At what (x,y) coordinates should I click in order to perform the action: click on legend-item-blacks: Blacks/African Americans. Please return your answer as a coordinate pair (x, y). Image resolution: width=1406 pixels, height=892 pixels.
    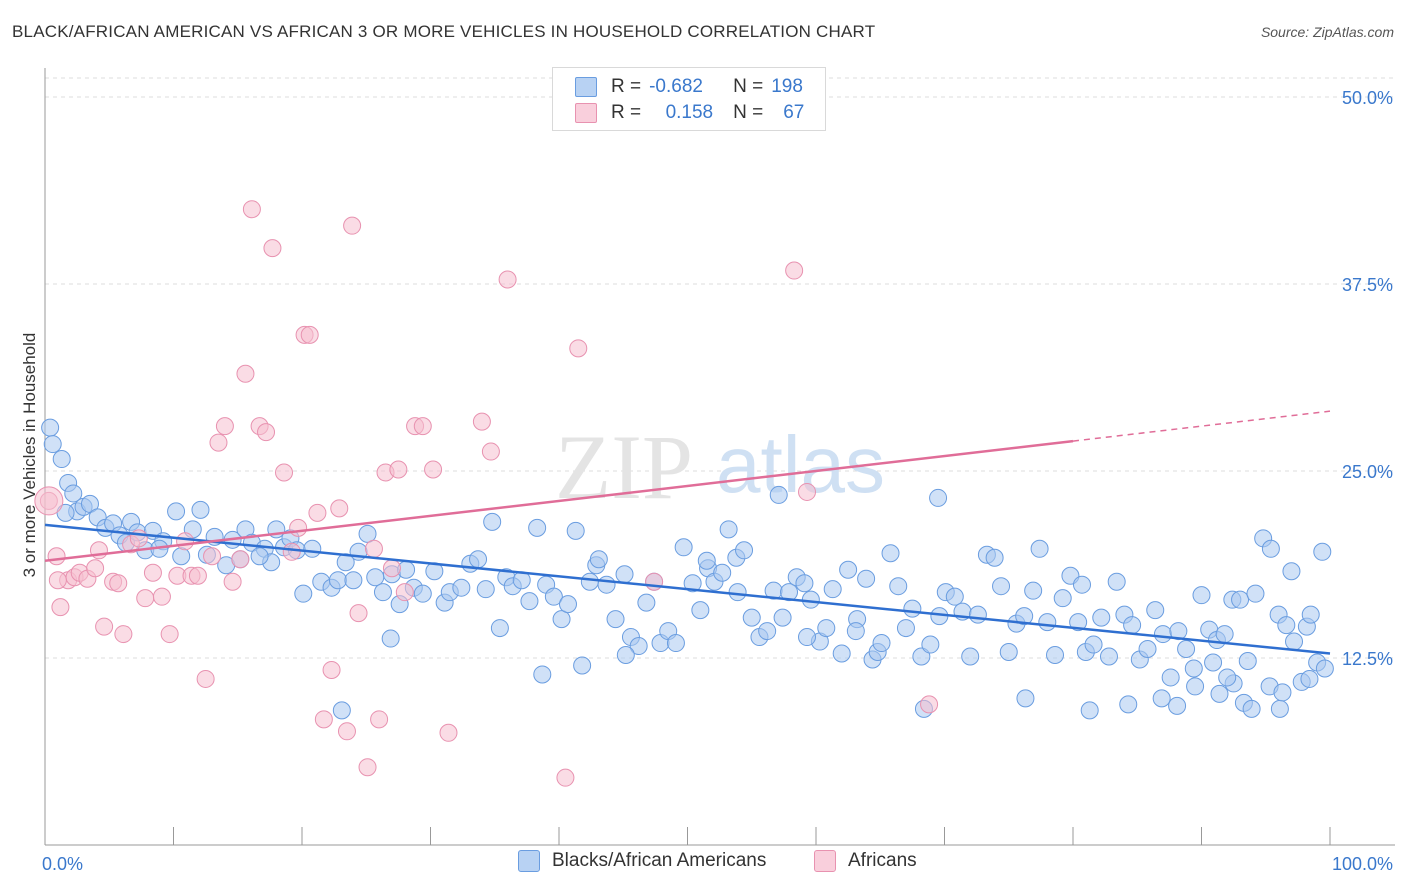
    Looking at the image, I should click on (642, 861).